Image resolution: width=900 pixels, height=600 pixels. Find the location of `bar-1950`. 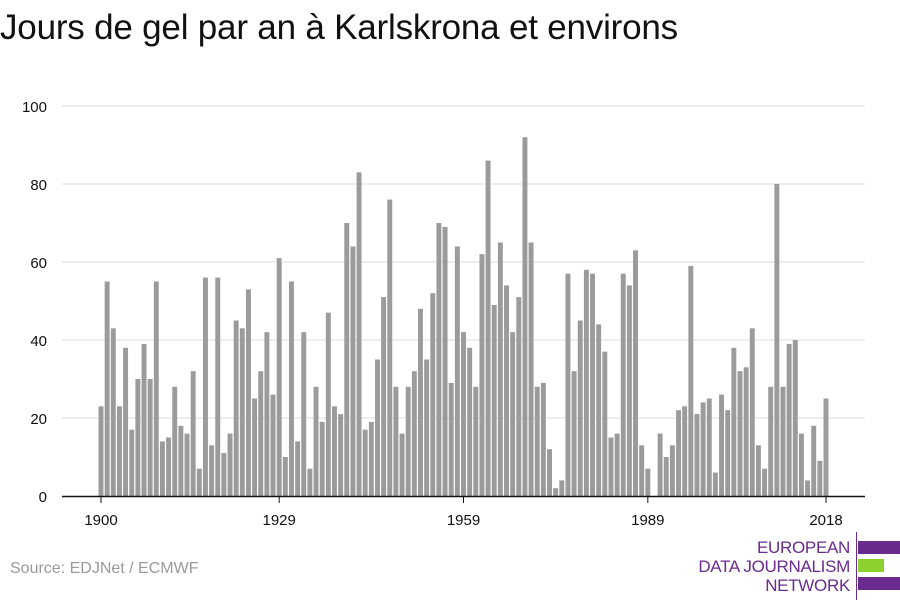

bar-1950 is located at coordinates (408, 441).